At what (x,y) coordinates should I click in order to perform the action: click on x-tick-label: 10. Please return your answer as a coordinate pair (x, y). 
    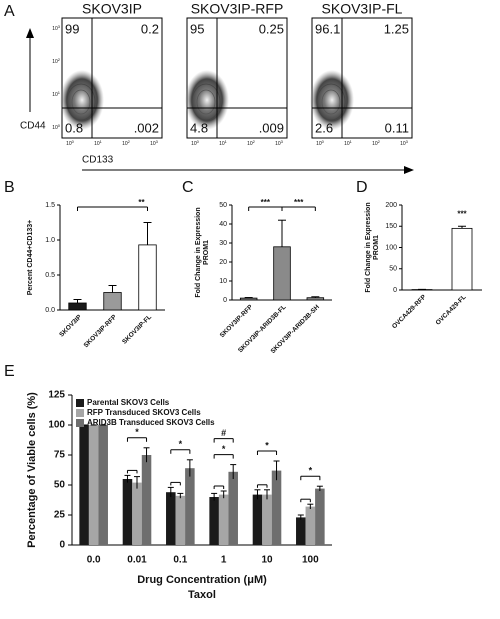
    Looking at the image, I should click on (267, 560).